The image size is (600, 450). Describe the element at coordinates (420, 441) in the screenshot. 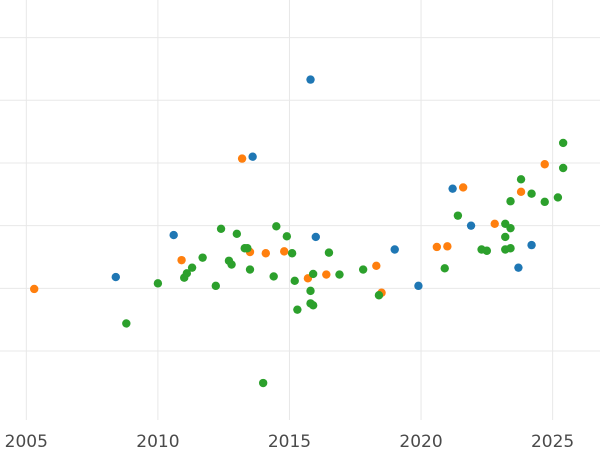

I see `x-tick-label: 2020` at that location.